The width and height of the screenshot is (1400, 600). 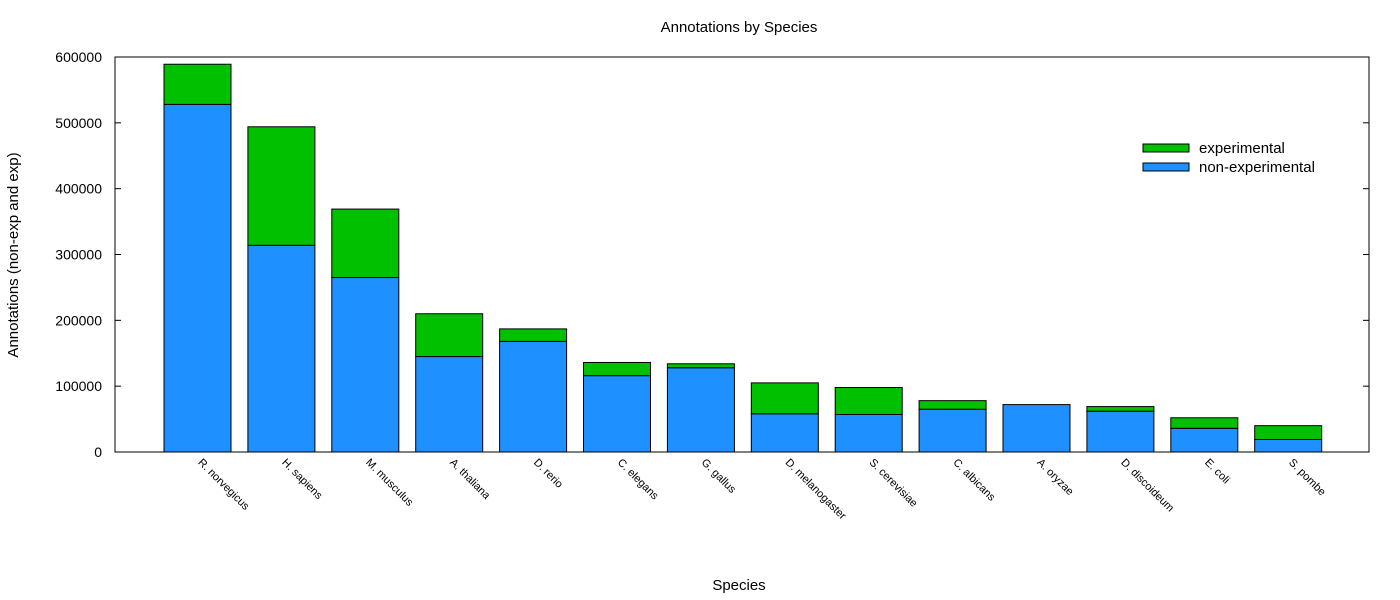 I want to click on x-tick-label: S. cerevisiae, so click(x=893, y=483).